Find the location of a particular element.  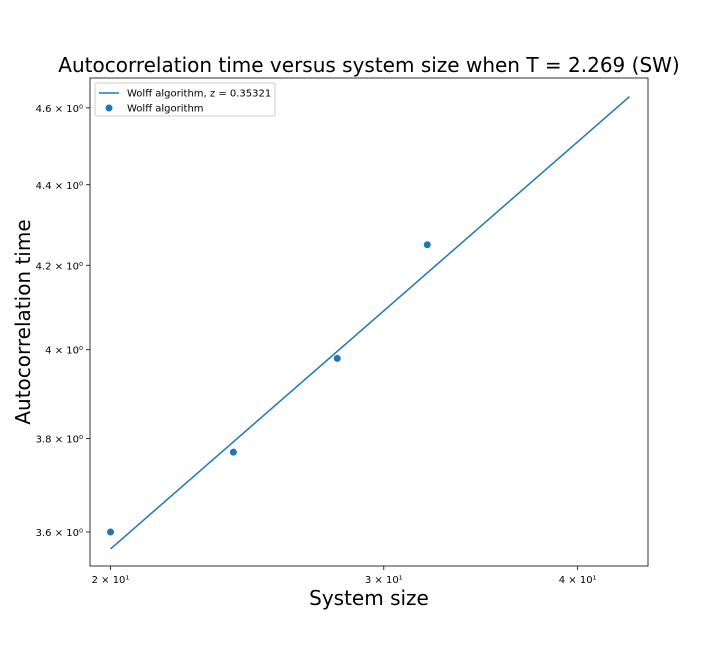

legend-point-marker is located at coordinates (109, 108).